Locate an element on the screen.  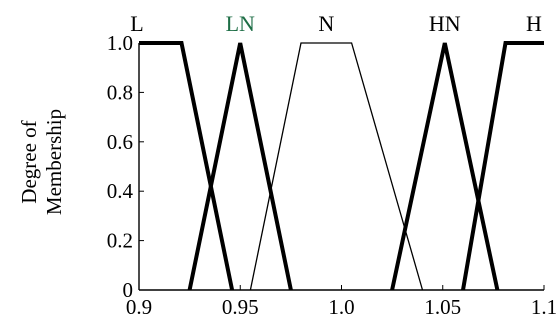
set-labels: L LN N HN H is located at coordinates (336, 23).